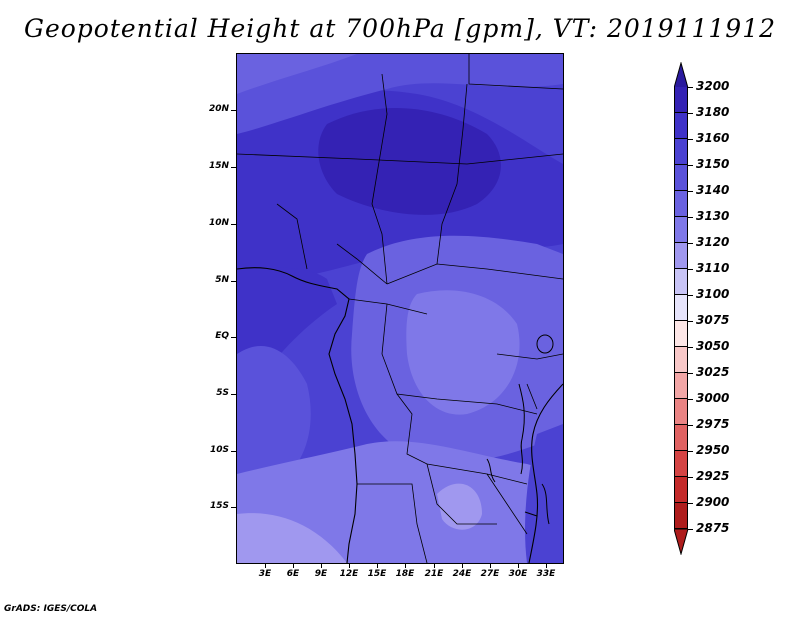  What do you see at coordinates (713, 164) in the screenshot?
I see `colorbar-label: 3150` at bounding box center [713, 164].